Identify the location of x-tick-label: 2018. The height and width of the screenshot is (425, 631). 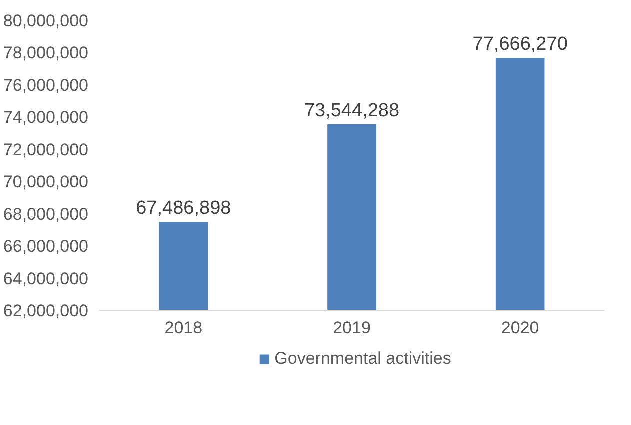
(183, 328).